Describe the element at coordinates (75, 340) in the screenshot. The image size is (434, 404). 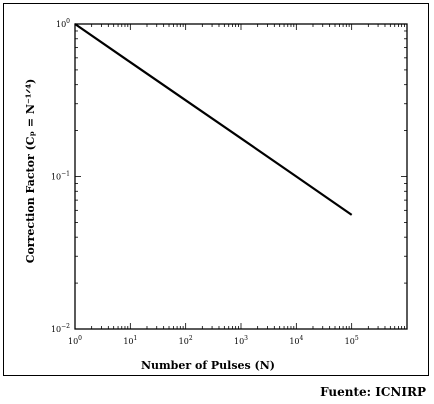
I see `x-tick-label: 10⁰` at that location.